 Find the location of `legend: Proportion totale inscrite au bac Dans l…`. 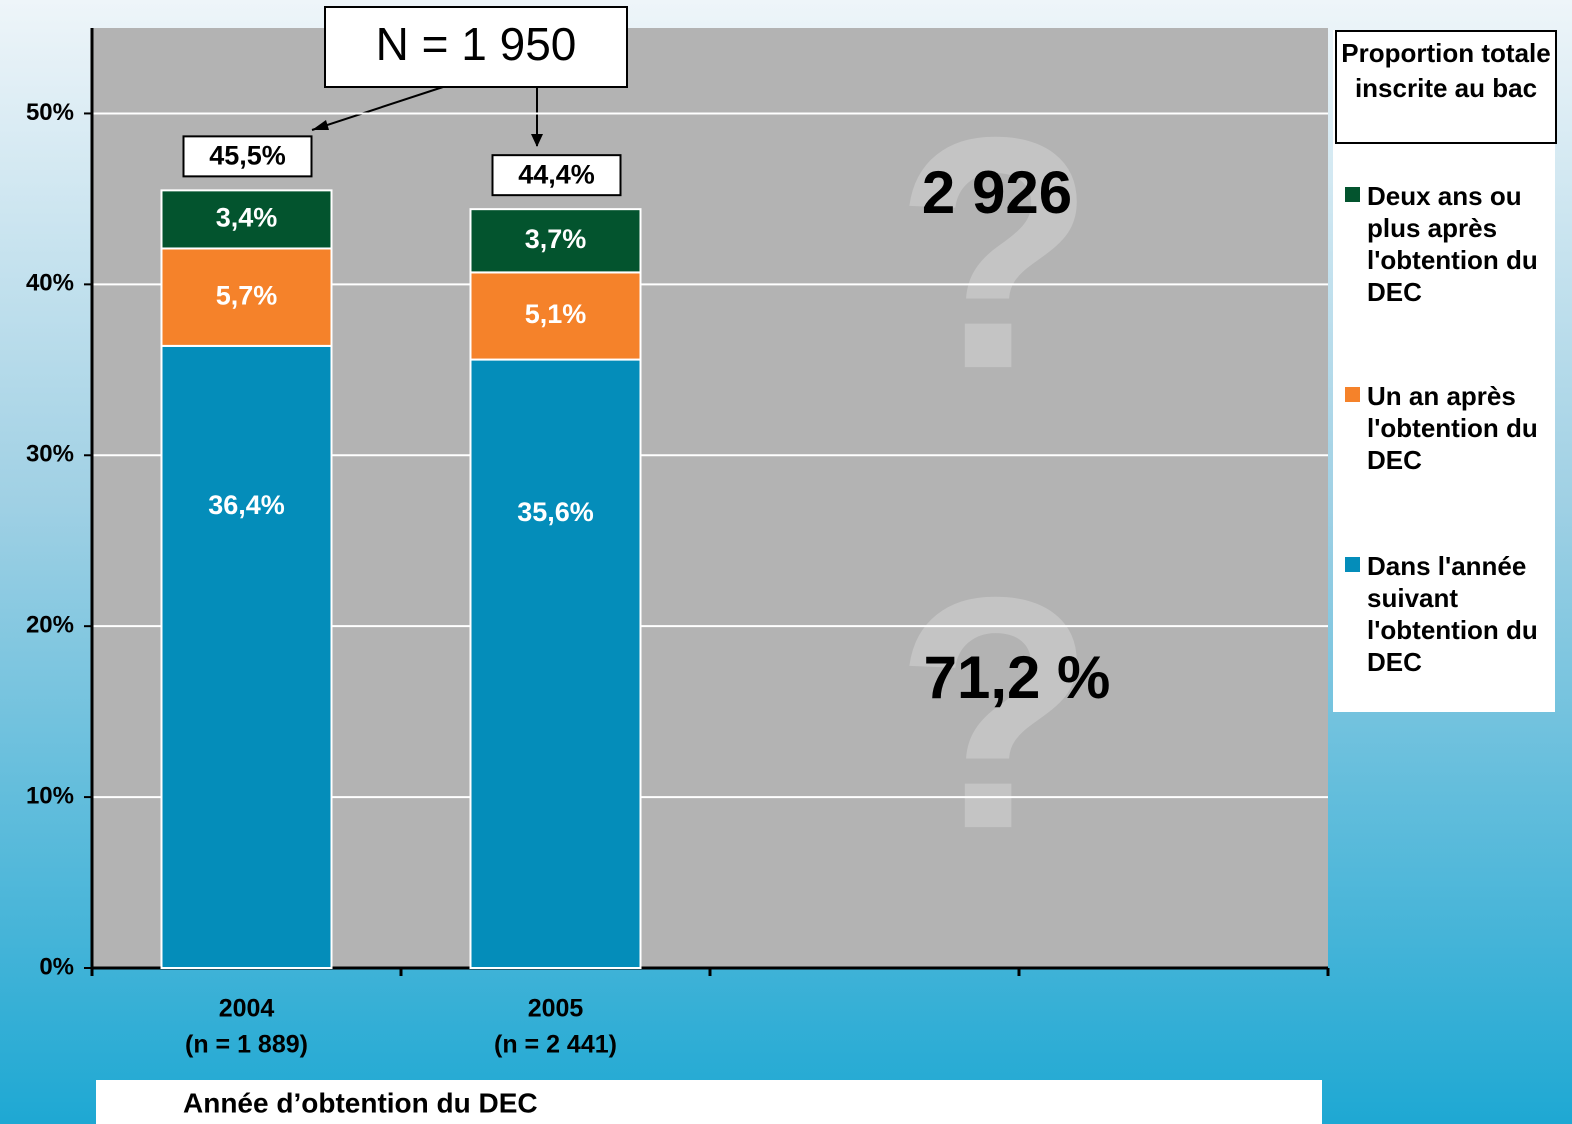

legend: Proportion totale inscrite au bac Dans l… is located at coordinates (1445, 371).